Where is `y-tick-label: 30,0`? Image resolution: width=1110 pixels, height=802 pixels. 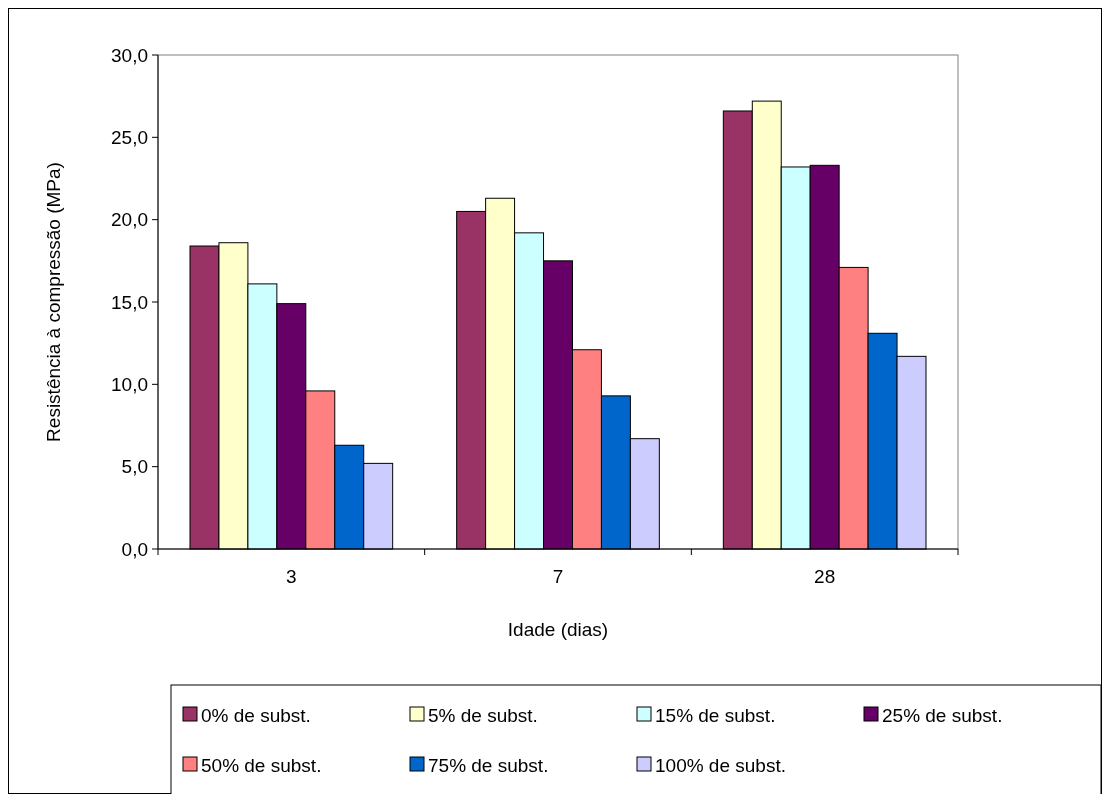 y-tick-label: 30,0 is located at coordinates (129, 55).